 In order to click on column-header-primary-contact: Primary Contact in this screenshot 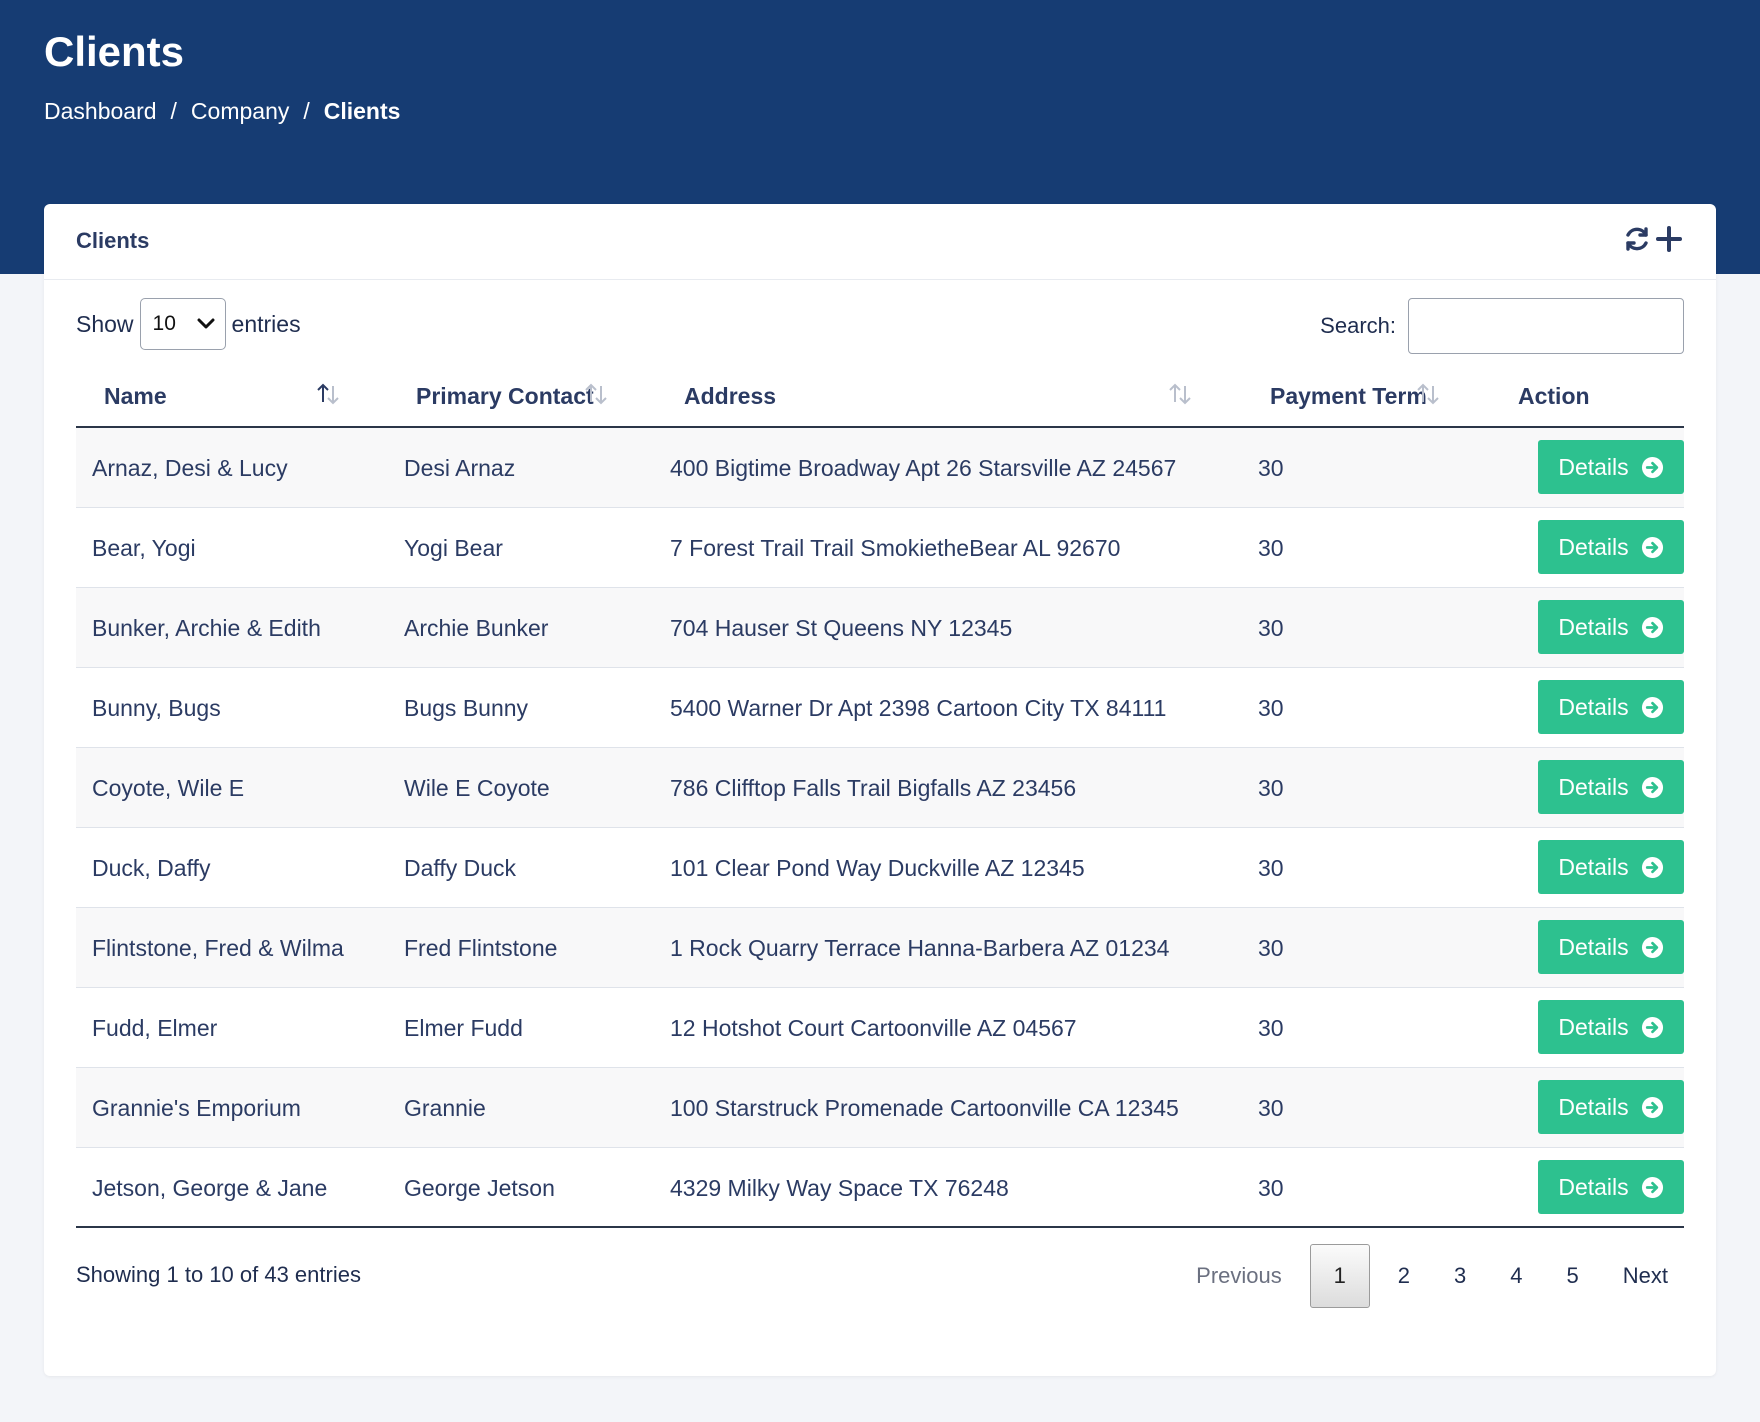, I will do `click(505, 395)`.